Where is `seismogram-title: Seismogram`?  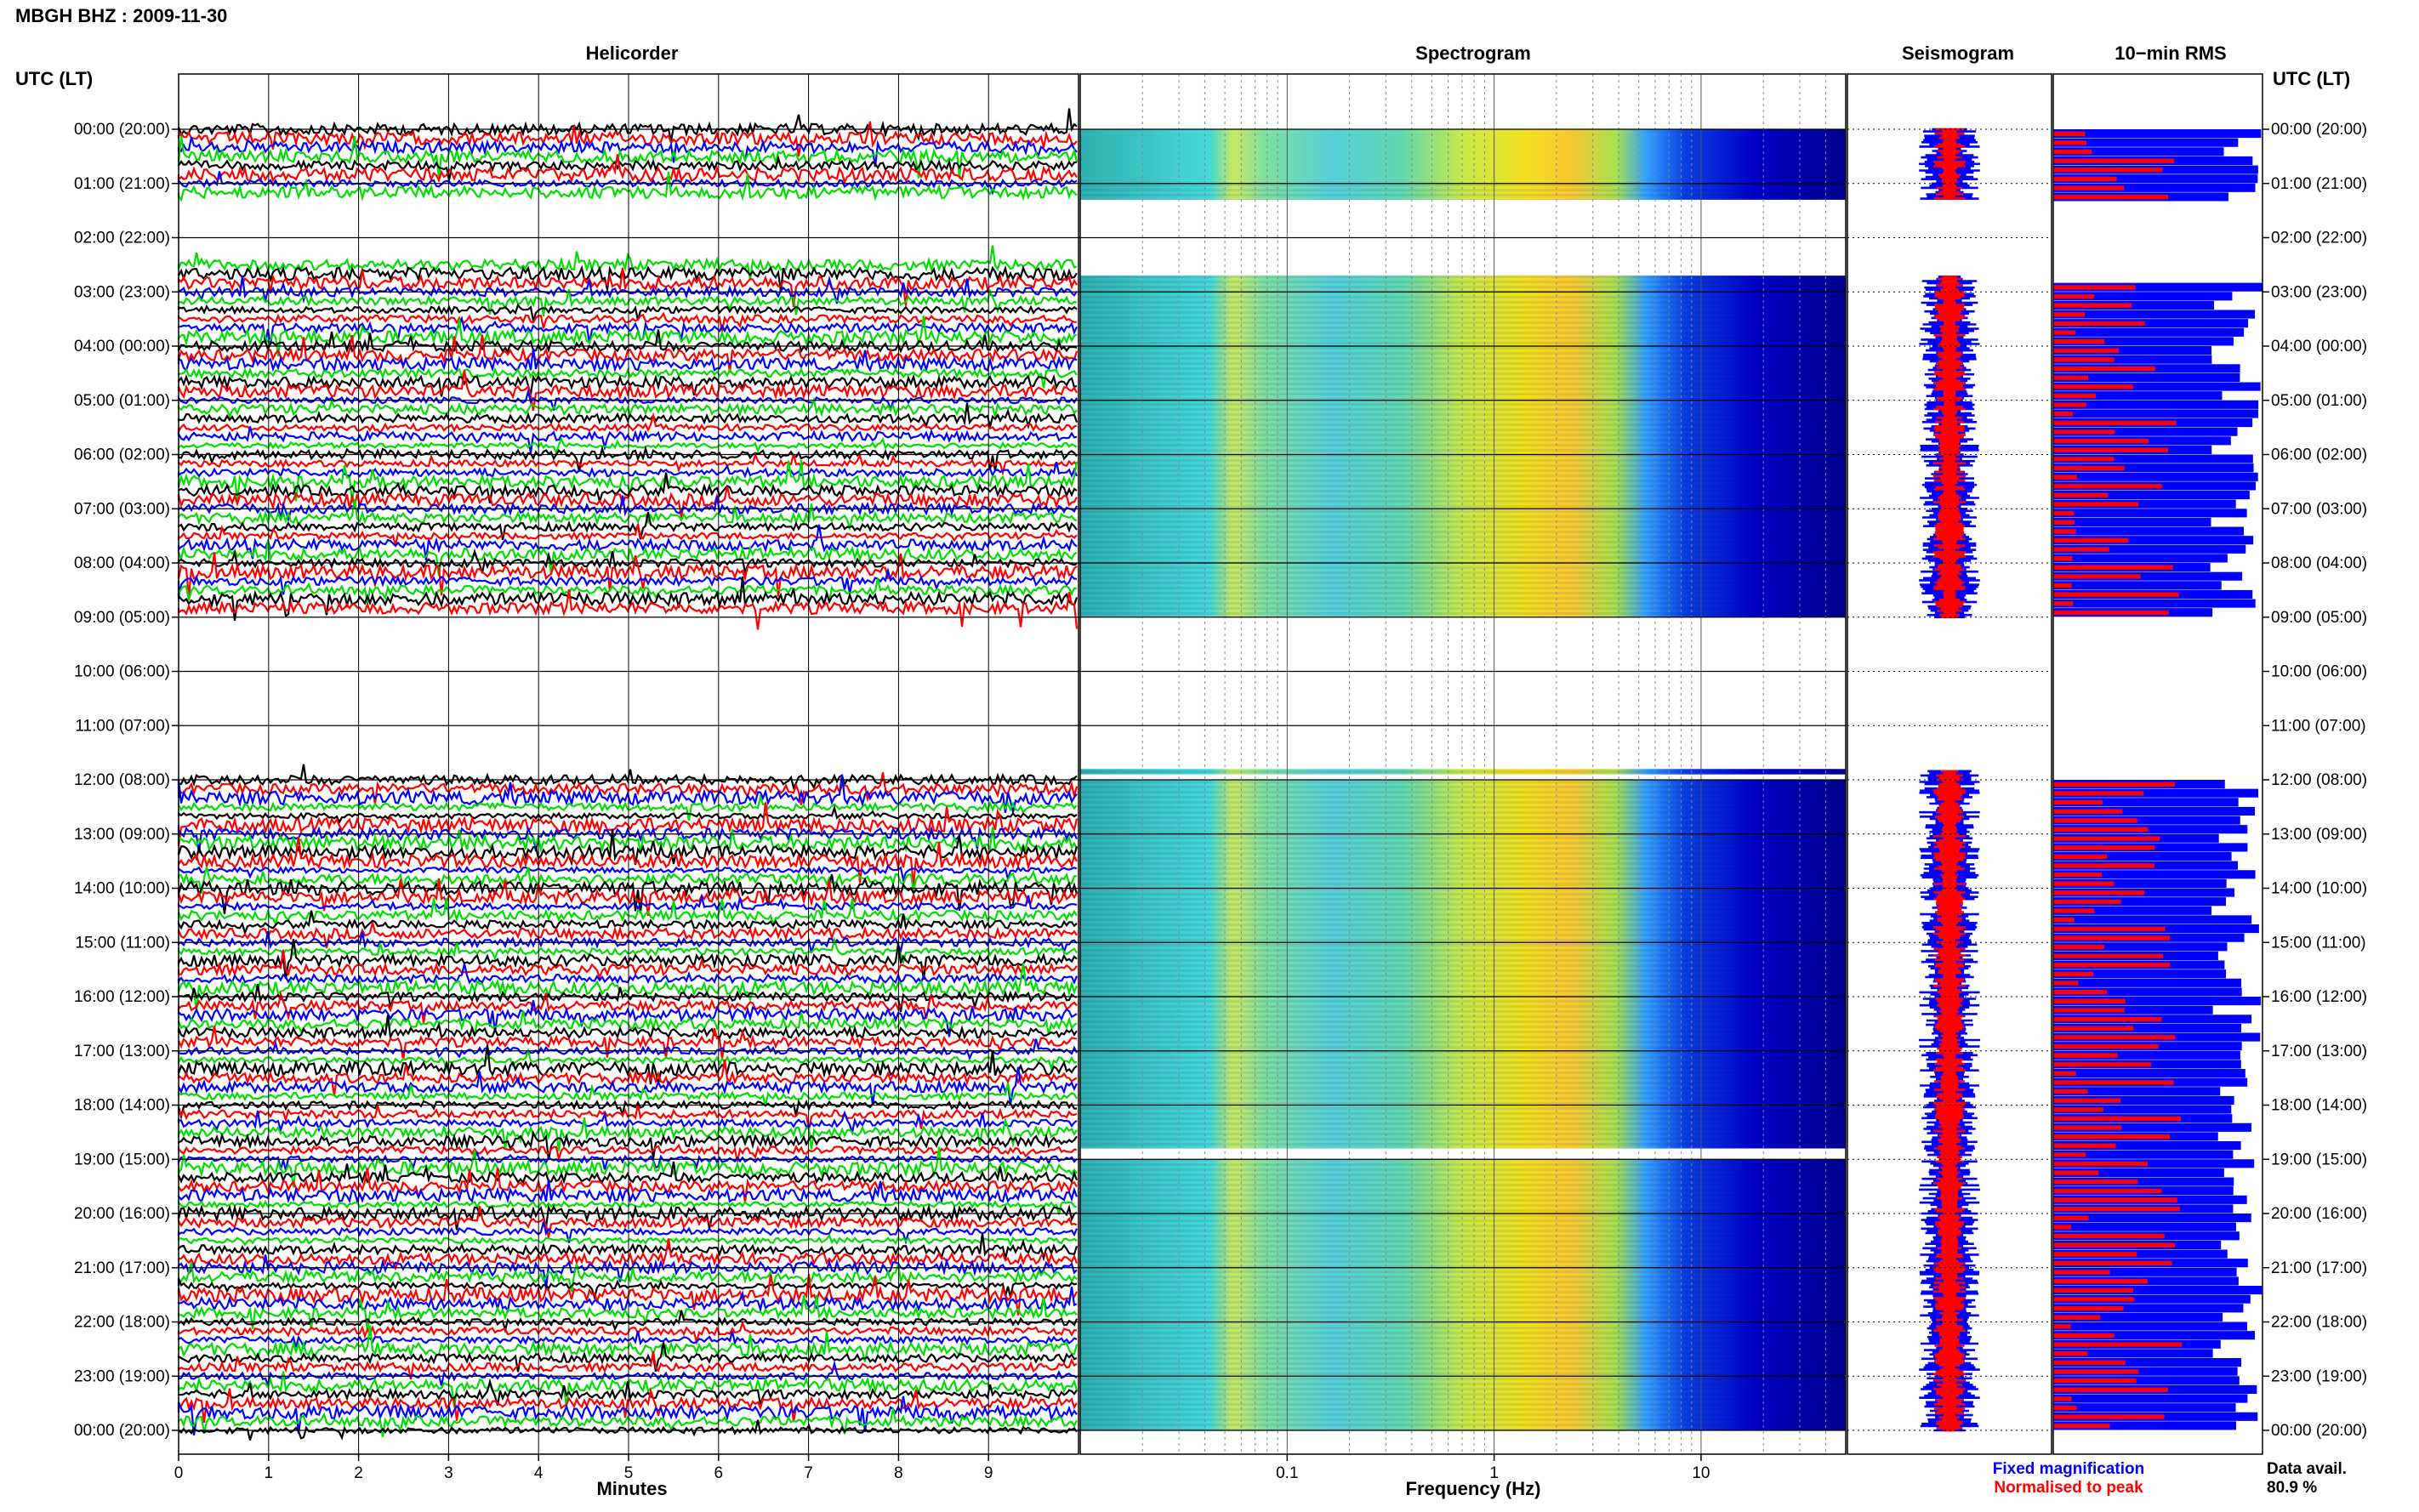 seismogram-title: Seismogram is located at coordinates (1958, 53).